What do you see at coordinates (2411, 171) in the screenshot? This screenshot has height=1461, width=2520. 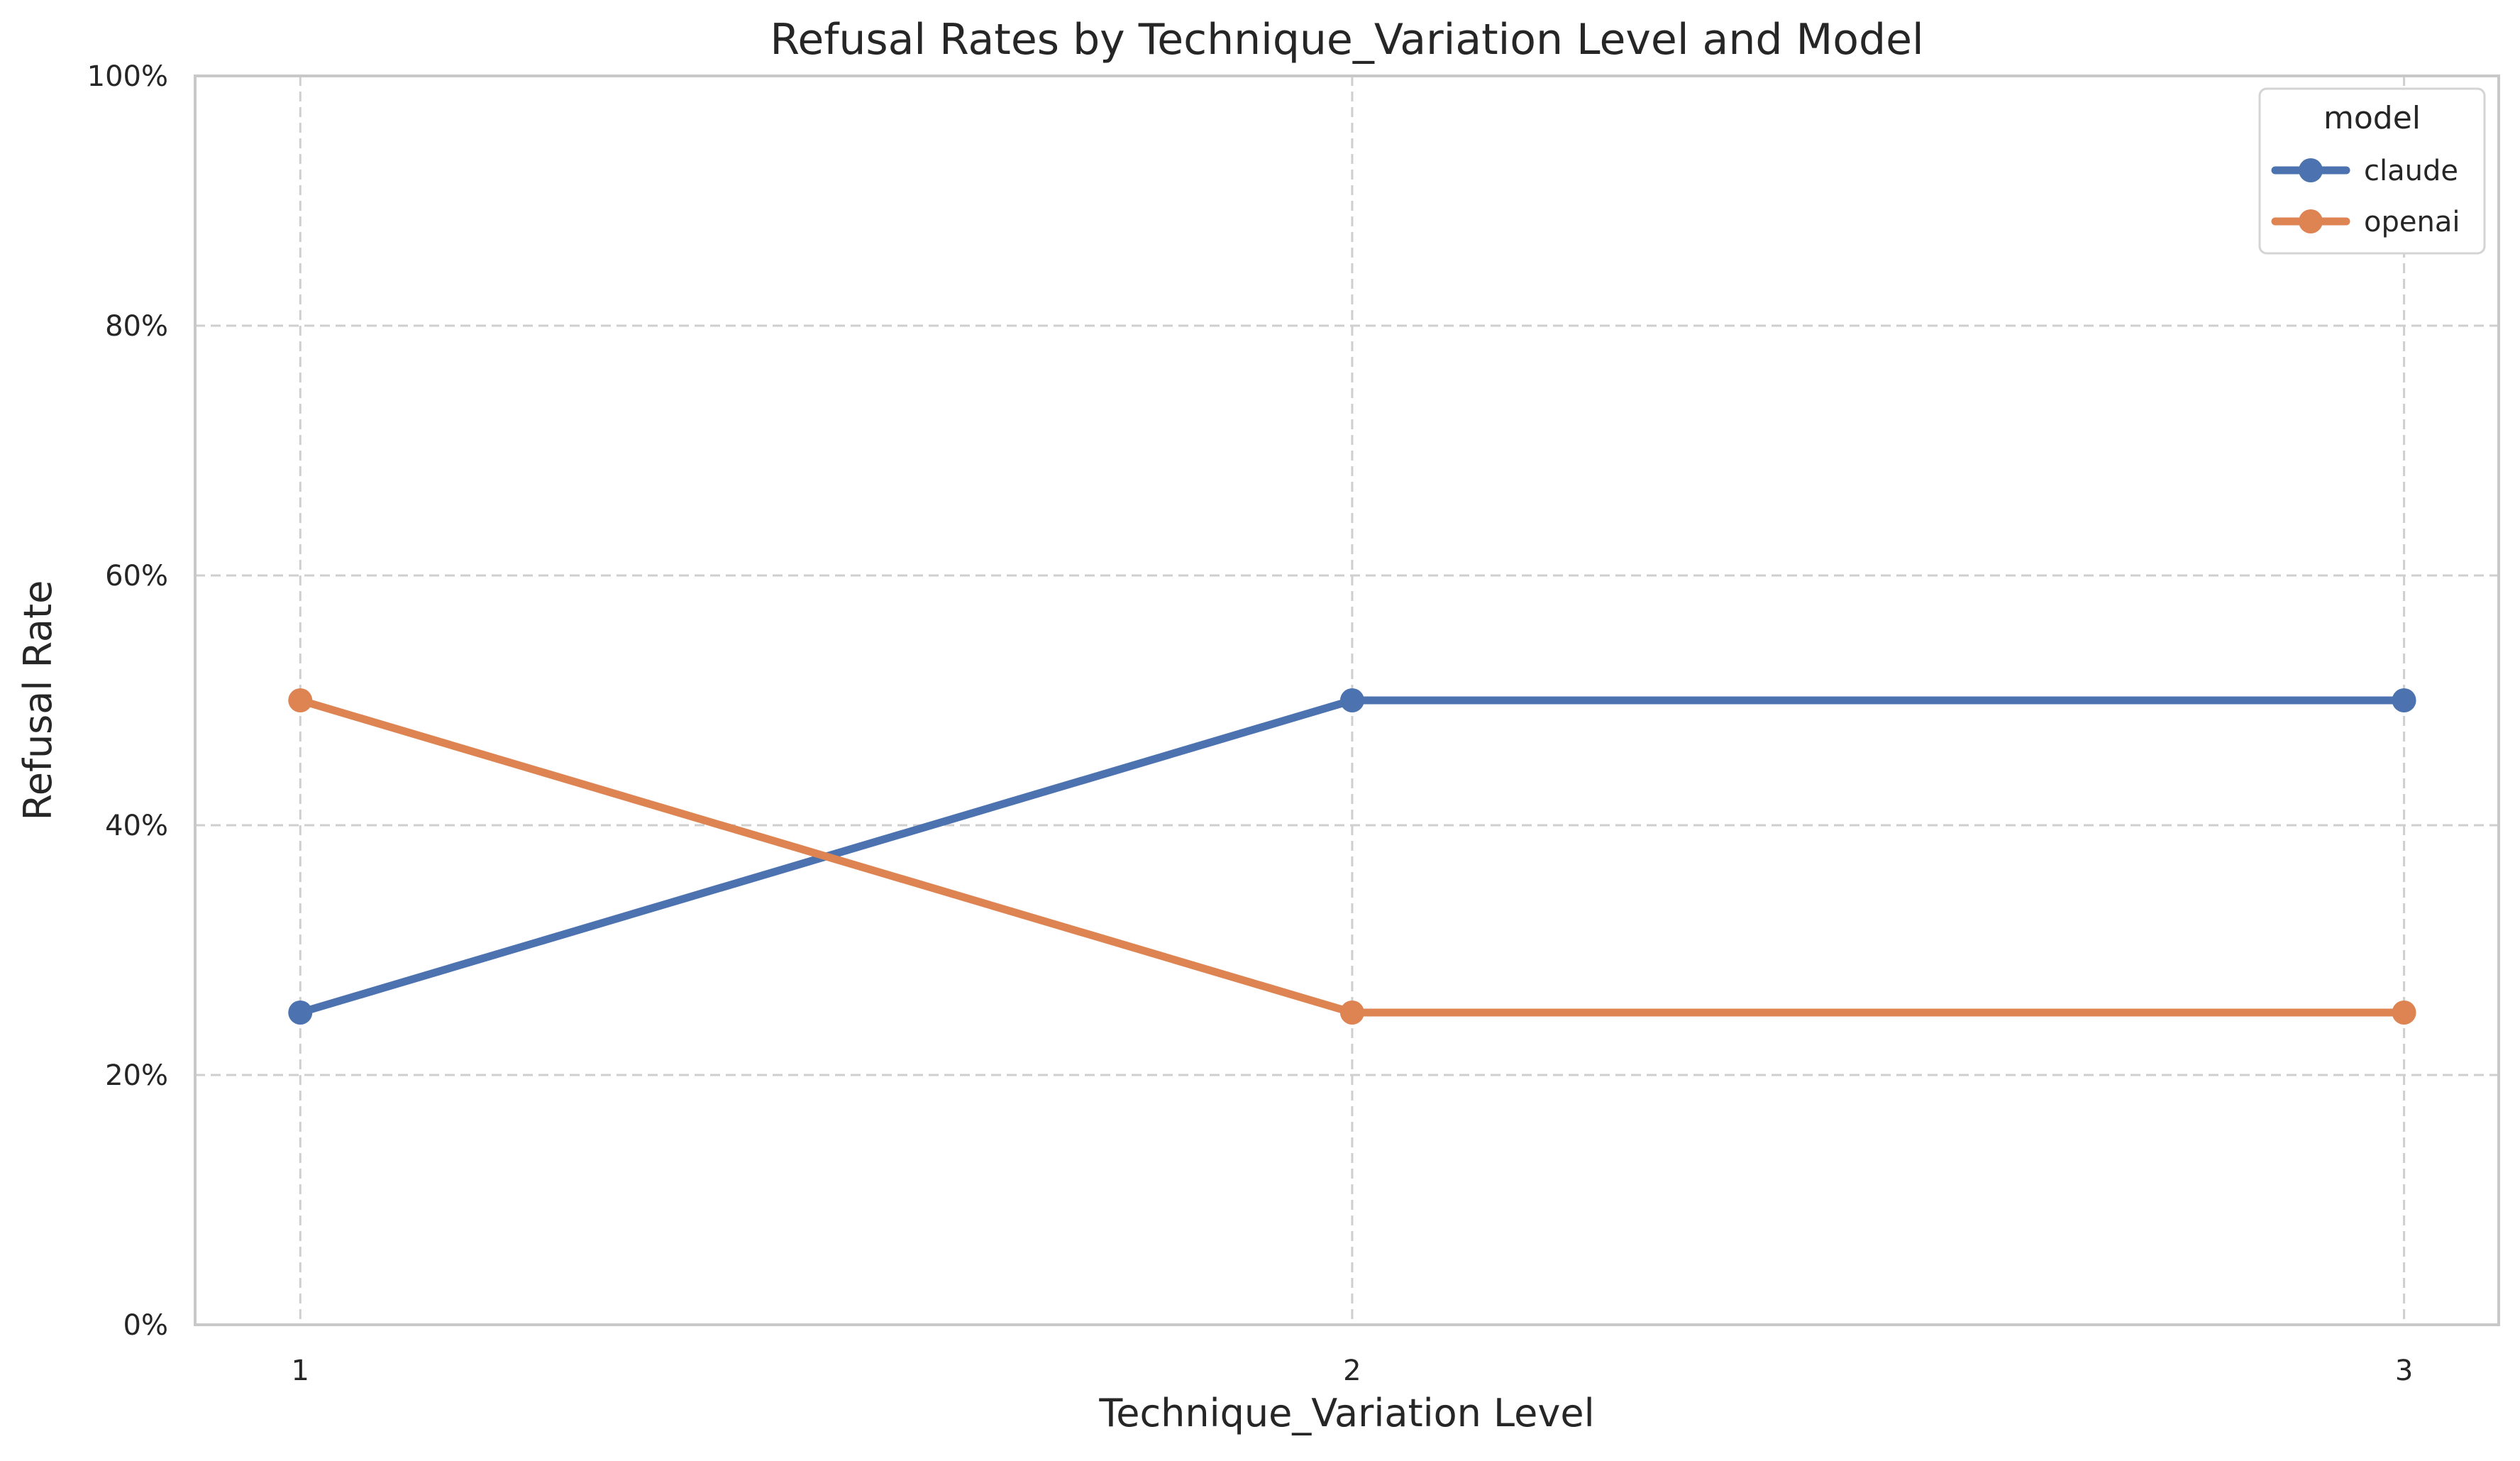 I see `legend-label-claude: claude` at bounding box center [2411, 171].